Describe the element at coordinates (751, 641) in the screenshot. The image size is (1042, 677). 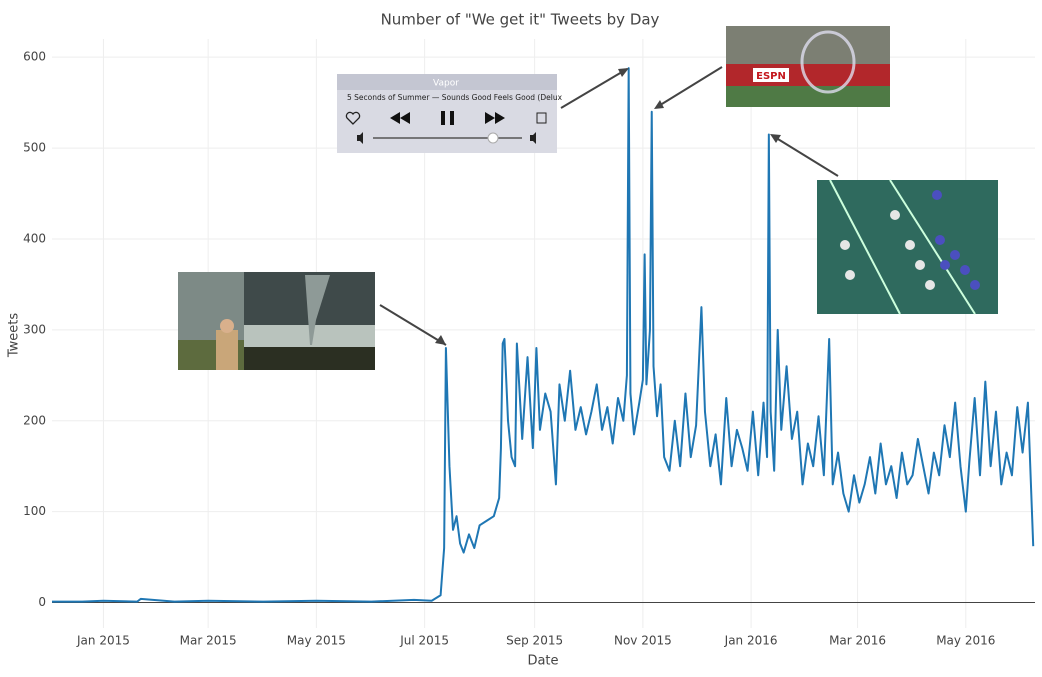
I see `x-tick-label: Jan 2016` at that location.